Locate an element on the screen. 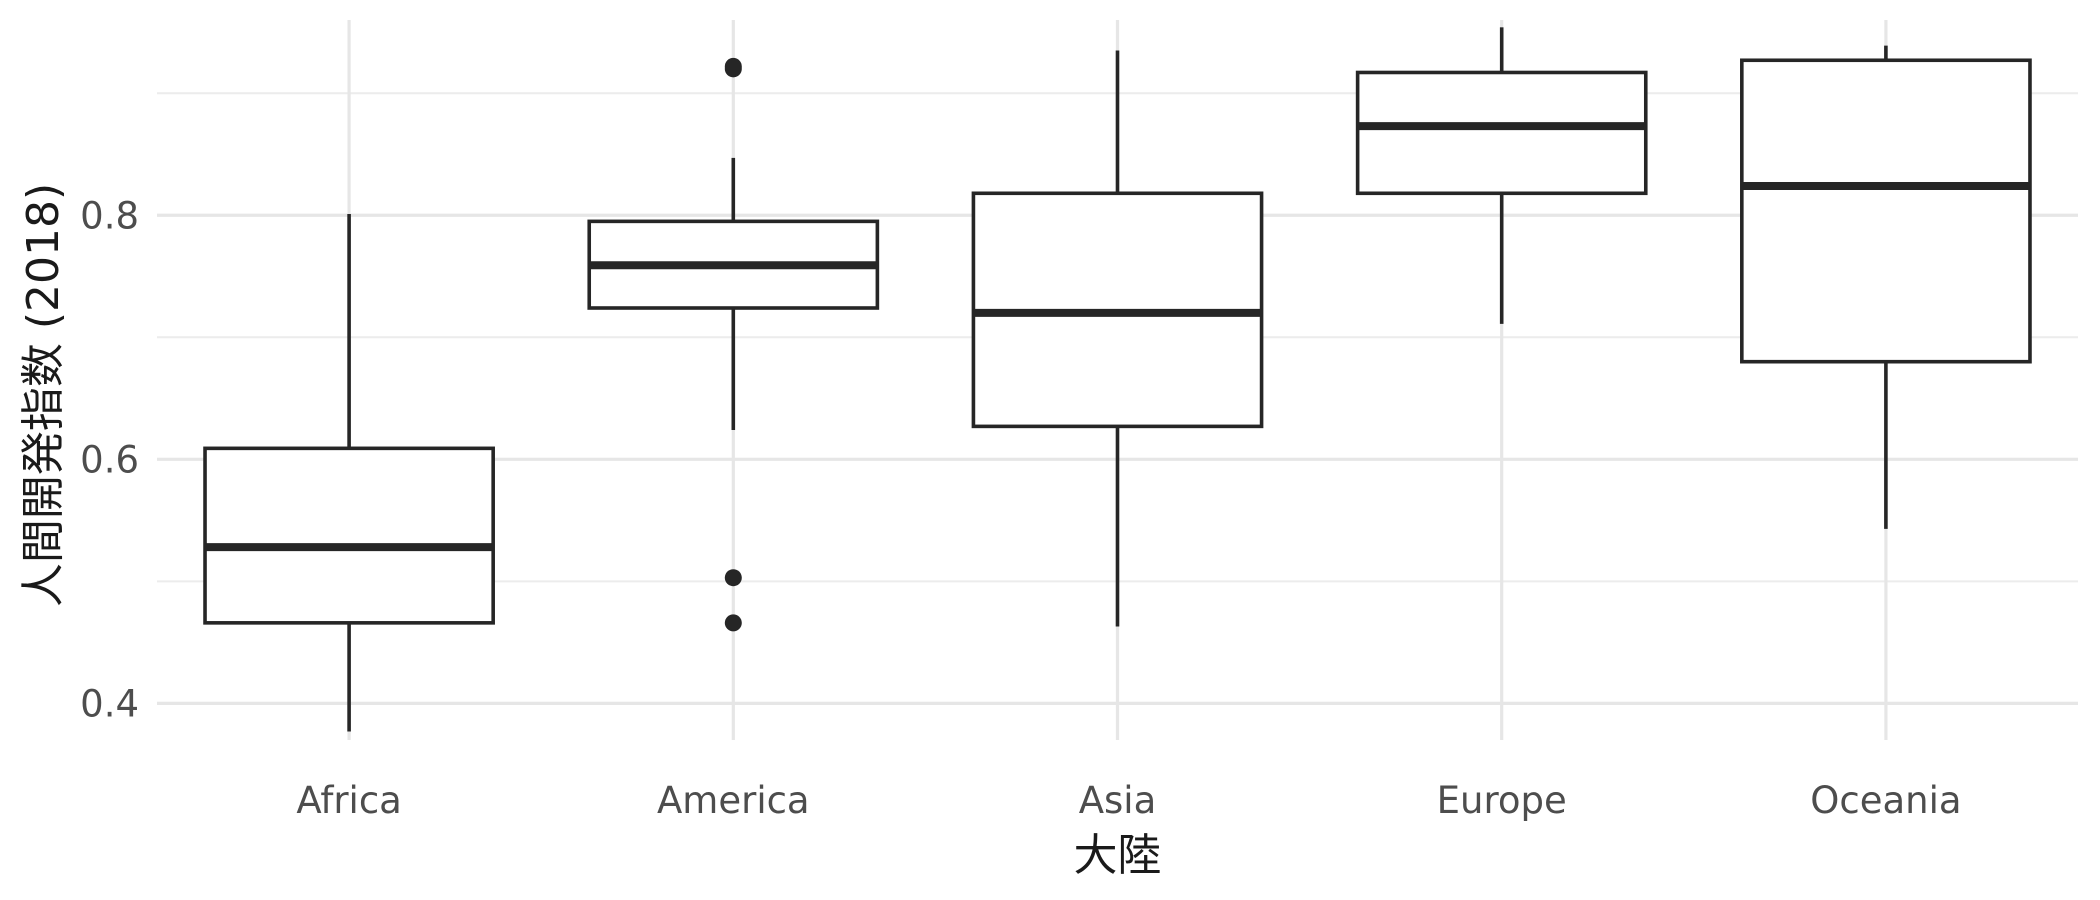  box-america is located at coordinates (733, 344).